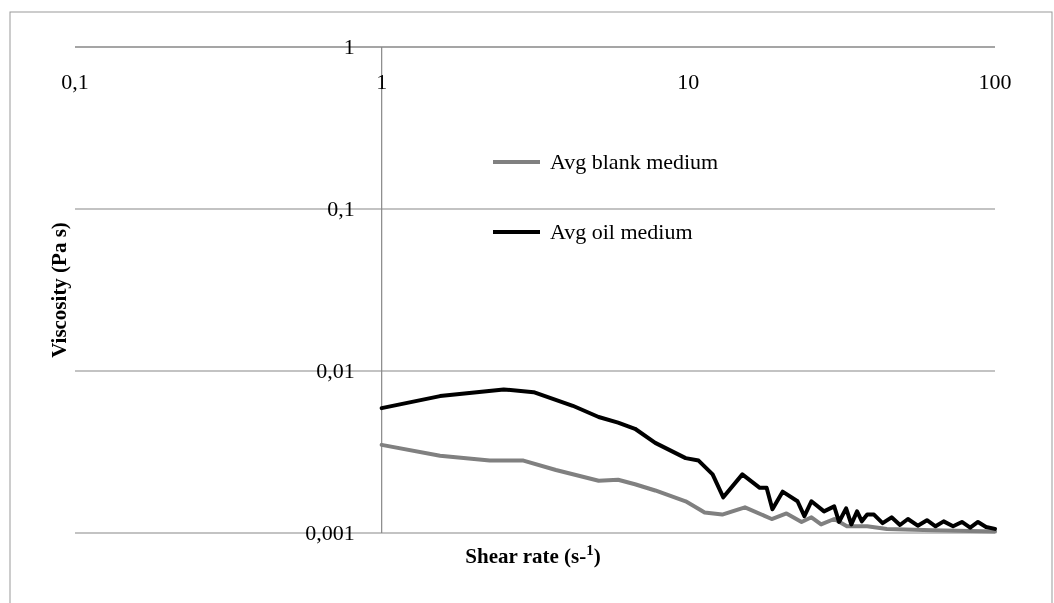 This screenshot has height=603, width=1054. I want to click on x-tick-label: 100, so click(995, 81).